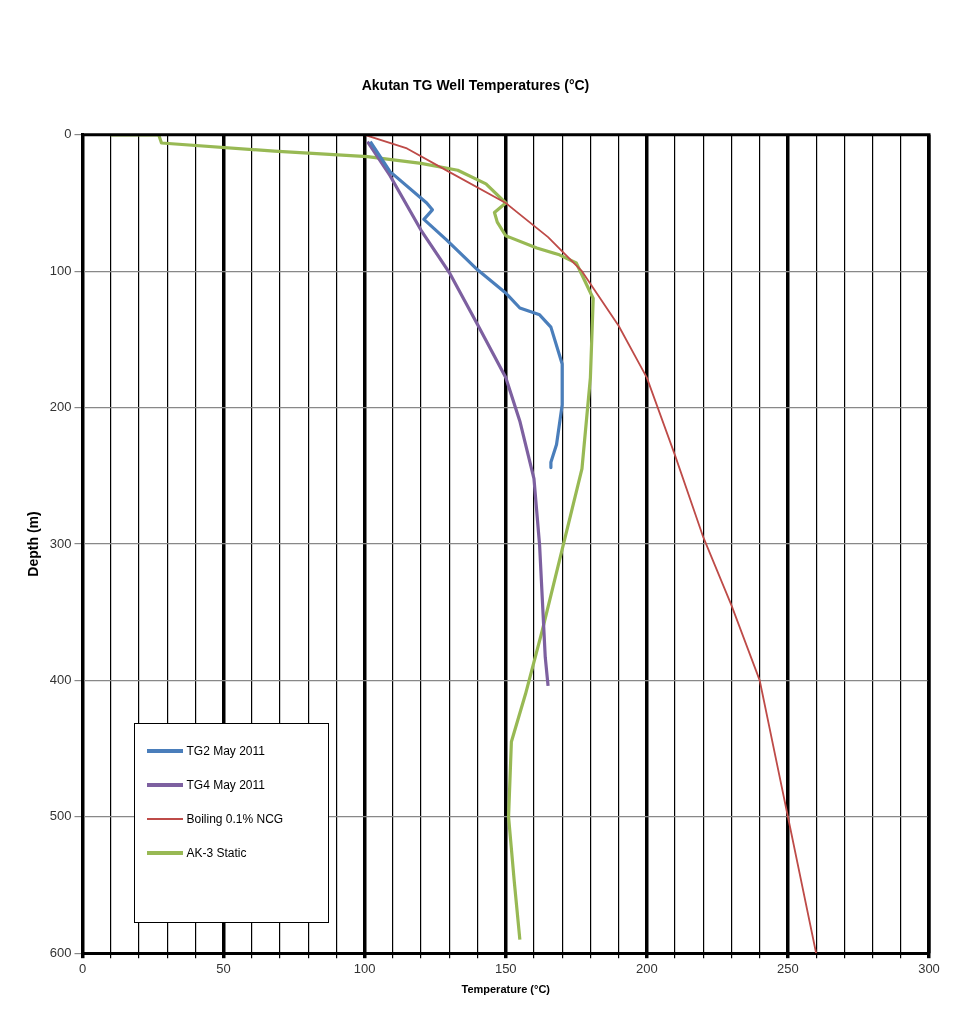 This screenshot has height=1029, width=973. I want to click on x-tick-label: 300, so click(929, 968).